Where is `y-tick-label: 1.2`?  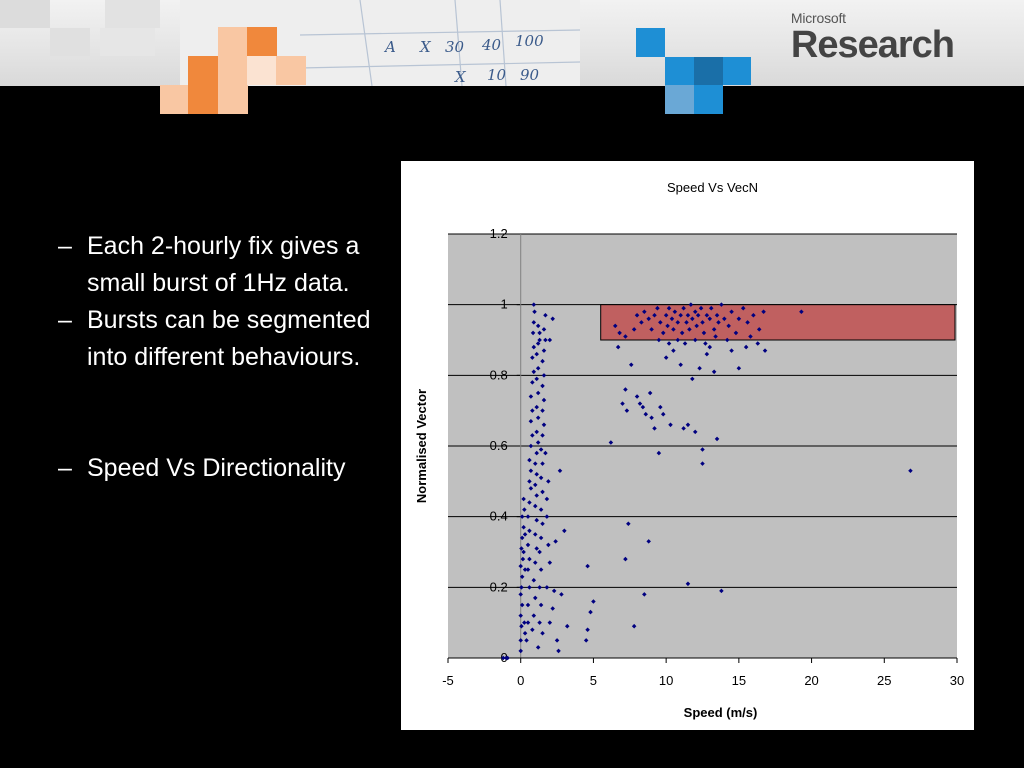
y-tick-label: 1.2 is located at coordinates (499, 233).